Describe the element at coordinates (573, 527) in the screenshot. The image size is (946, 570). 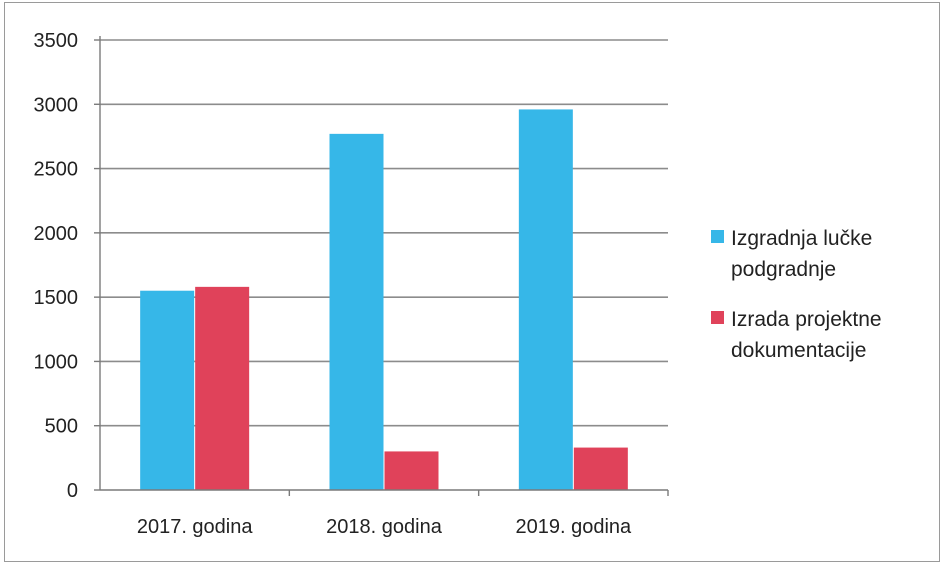
I see `x-tick-label-3: 2019. godina` at that location.